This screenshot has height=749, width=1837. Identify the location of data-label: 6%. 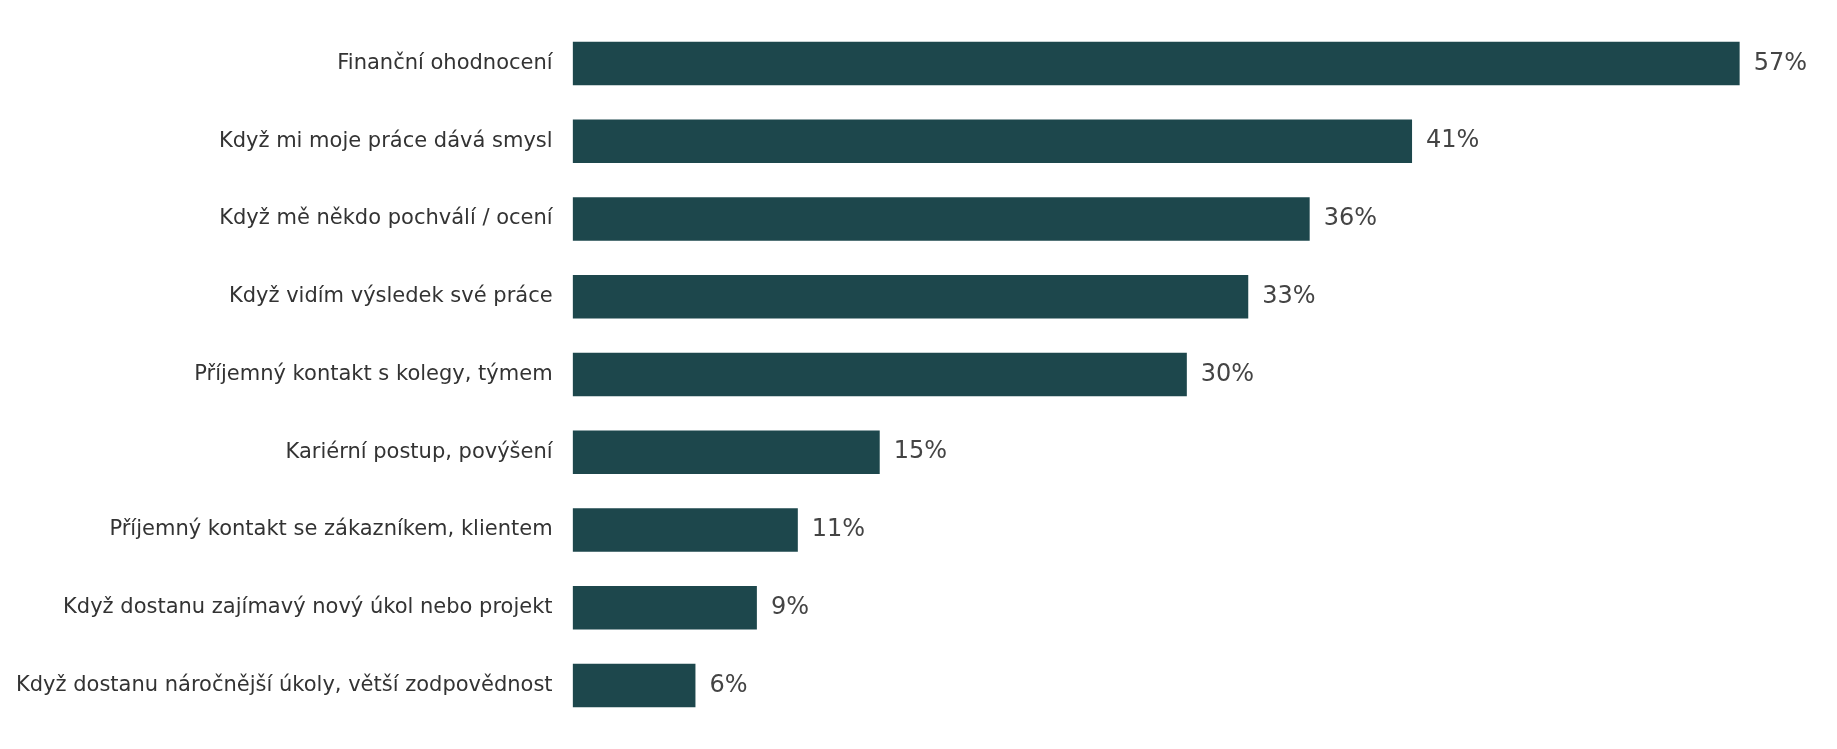
(728, 683).